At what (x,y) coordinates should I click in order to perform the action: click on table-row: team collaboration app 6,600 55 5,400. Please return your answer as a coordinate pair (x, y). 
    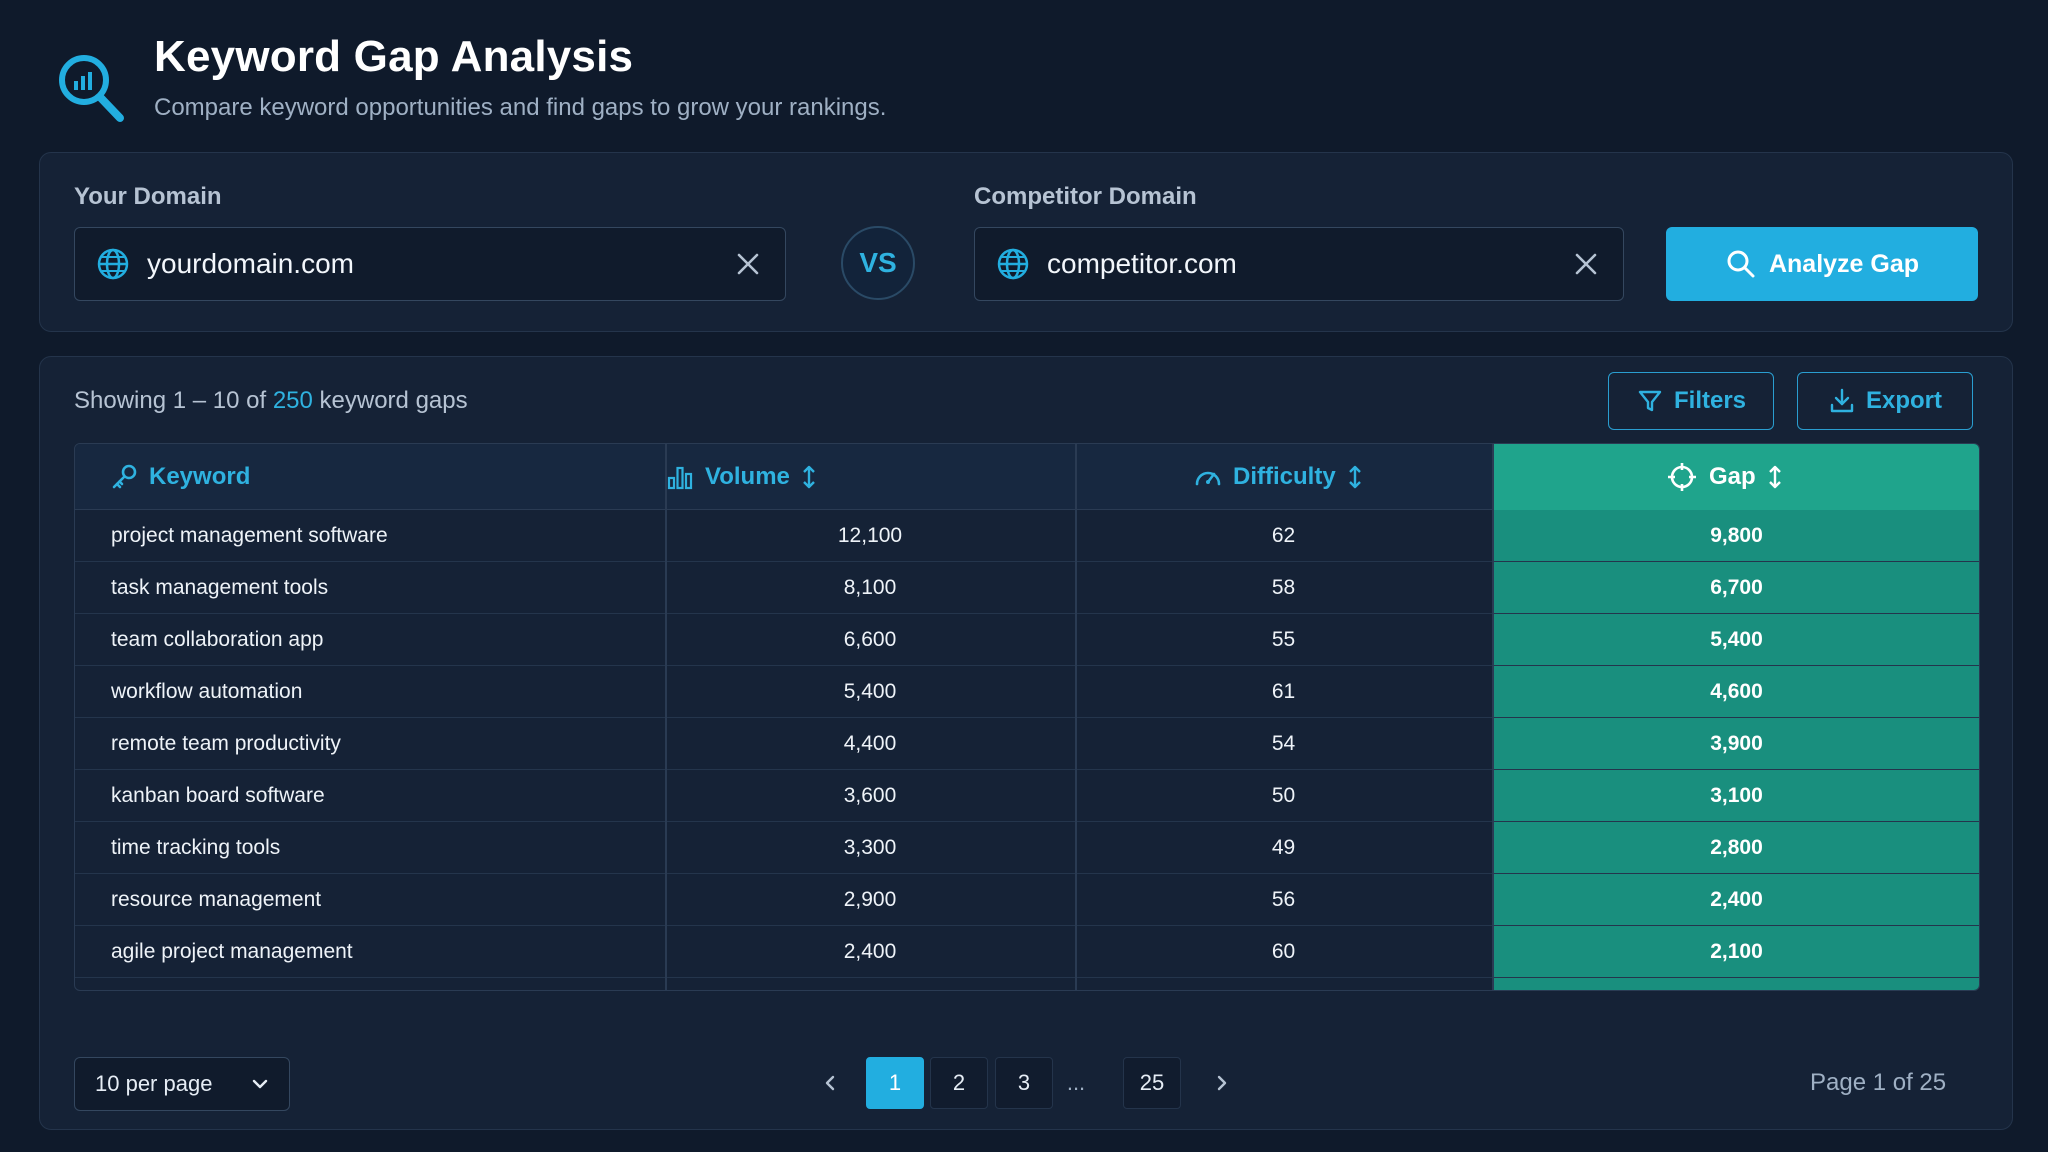
    Looking at the image, I should click on (1027, 640).